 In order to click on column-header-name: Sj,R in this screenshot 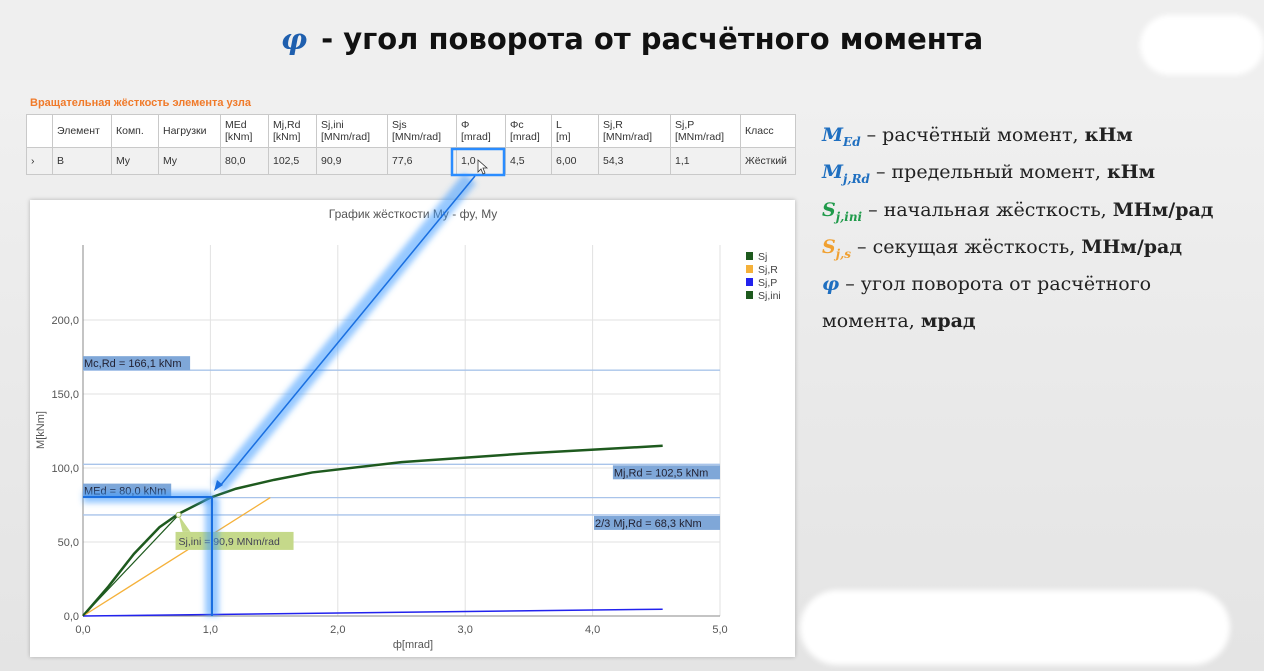, I will do `click(613, 125)`.